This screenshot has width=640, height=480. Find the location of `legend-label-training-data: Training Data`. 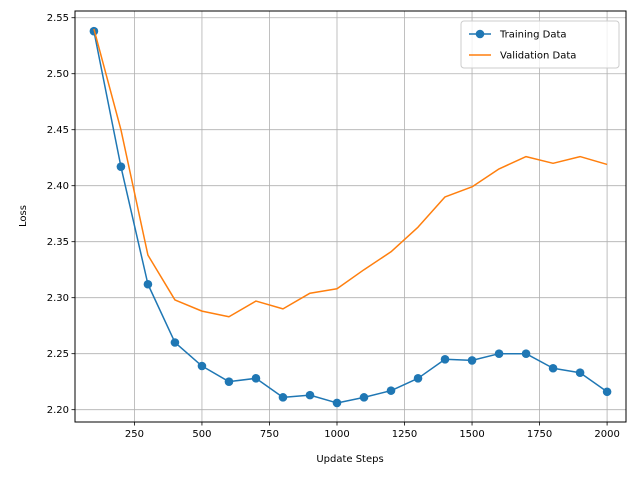

legend-label-training-data: Training Data is located at coordinates (533, 35).